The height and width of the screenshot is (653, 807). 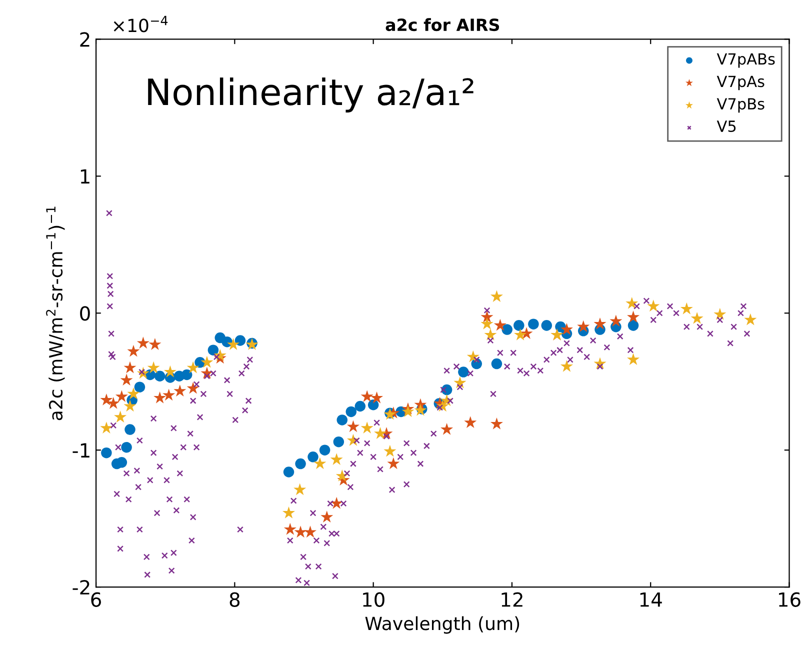 What do you see at coordinates (85, 39) in the screenshot?
I see `y-tick-label: 2` at bounding box center [85, 39].